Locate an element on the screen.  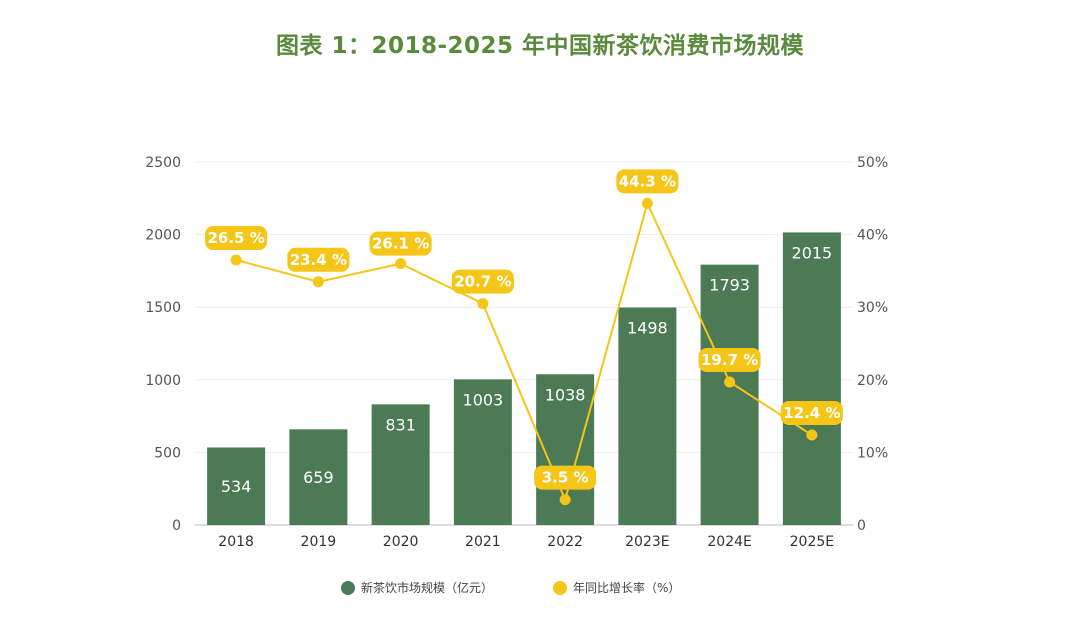
x-tick-label: 2022 is located at coordinates (565, 542).